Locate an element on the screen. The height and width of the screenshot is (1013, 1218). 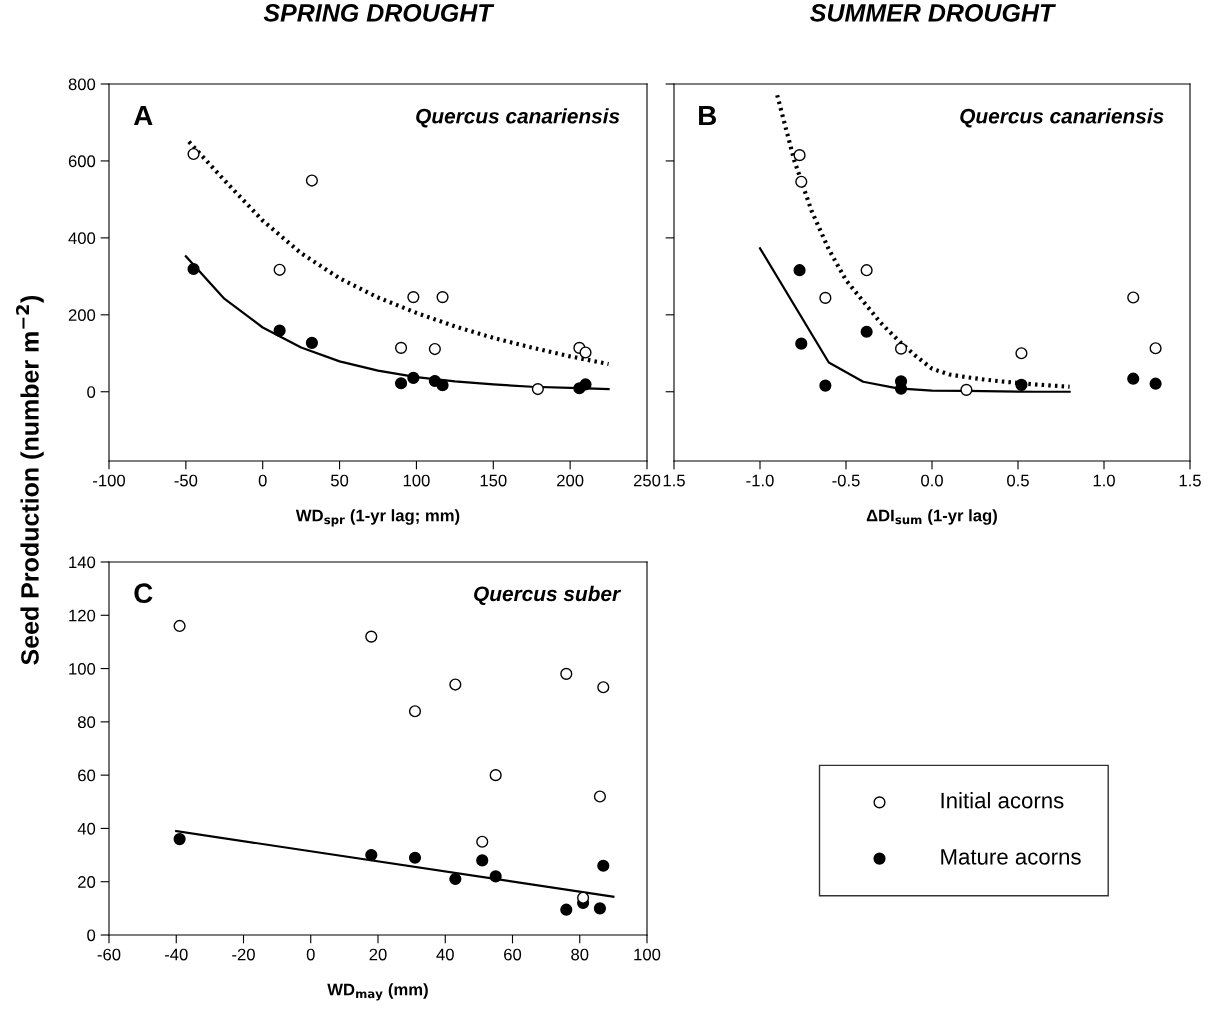
x-axis-title: ΔDI$_{sum}$ (1-yr lag) is located at coordinates (931, 517).